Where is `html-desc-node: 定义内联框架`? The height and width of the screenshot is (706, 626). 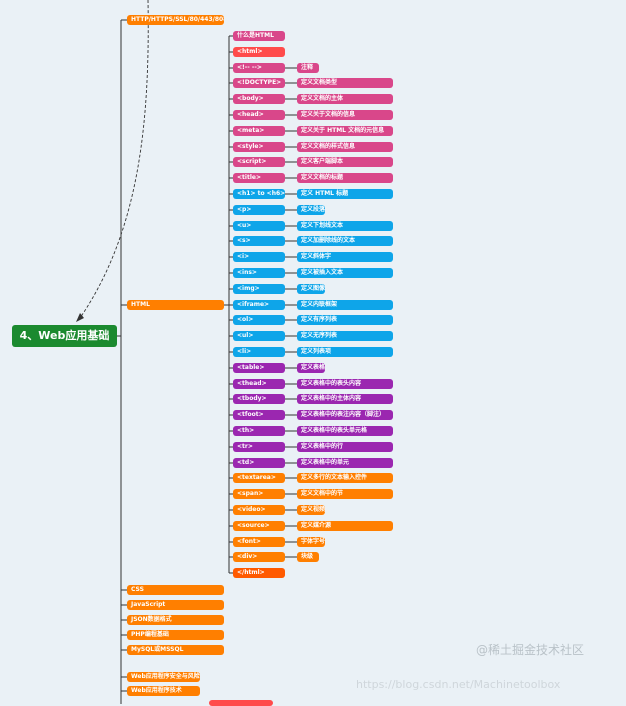 html-desc-node: 定义内联框架 is located at coordinates (345, 305).